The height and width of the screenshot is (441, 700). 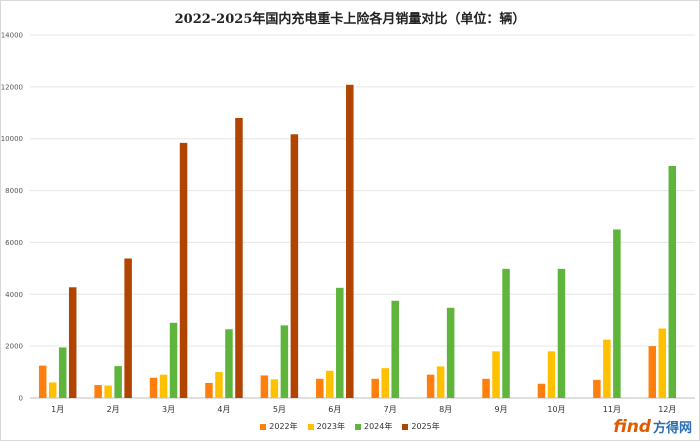 What do you see at coordinates (279, 409) in the screenshot?
I see `x-tick-label: 5月` at bounding box center [279, 409].